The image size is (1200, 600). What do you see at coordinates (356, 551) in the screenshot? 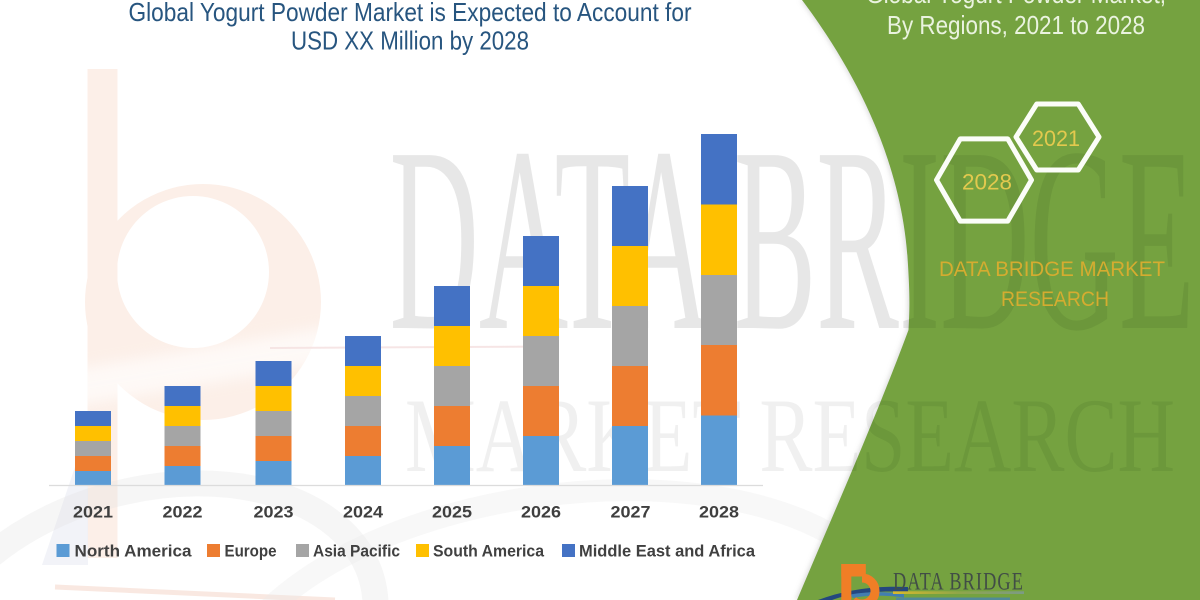
I see `svg-text: Asia Pacific` at bounding box center [356, 551].